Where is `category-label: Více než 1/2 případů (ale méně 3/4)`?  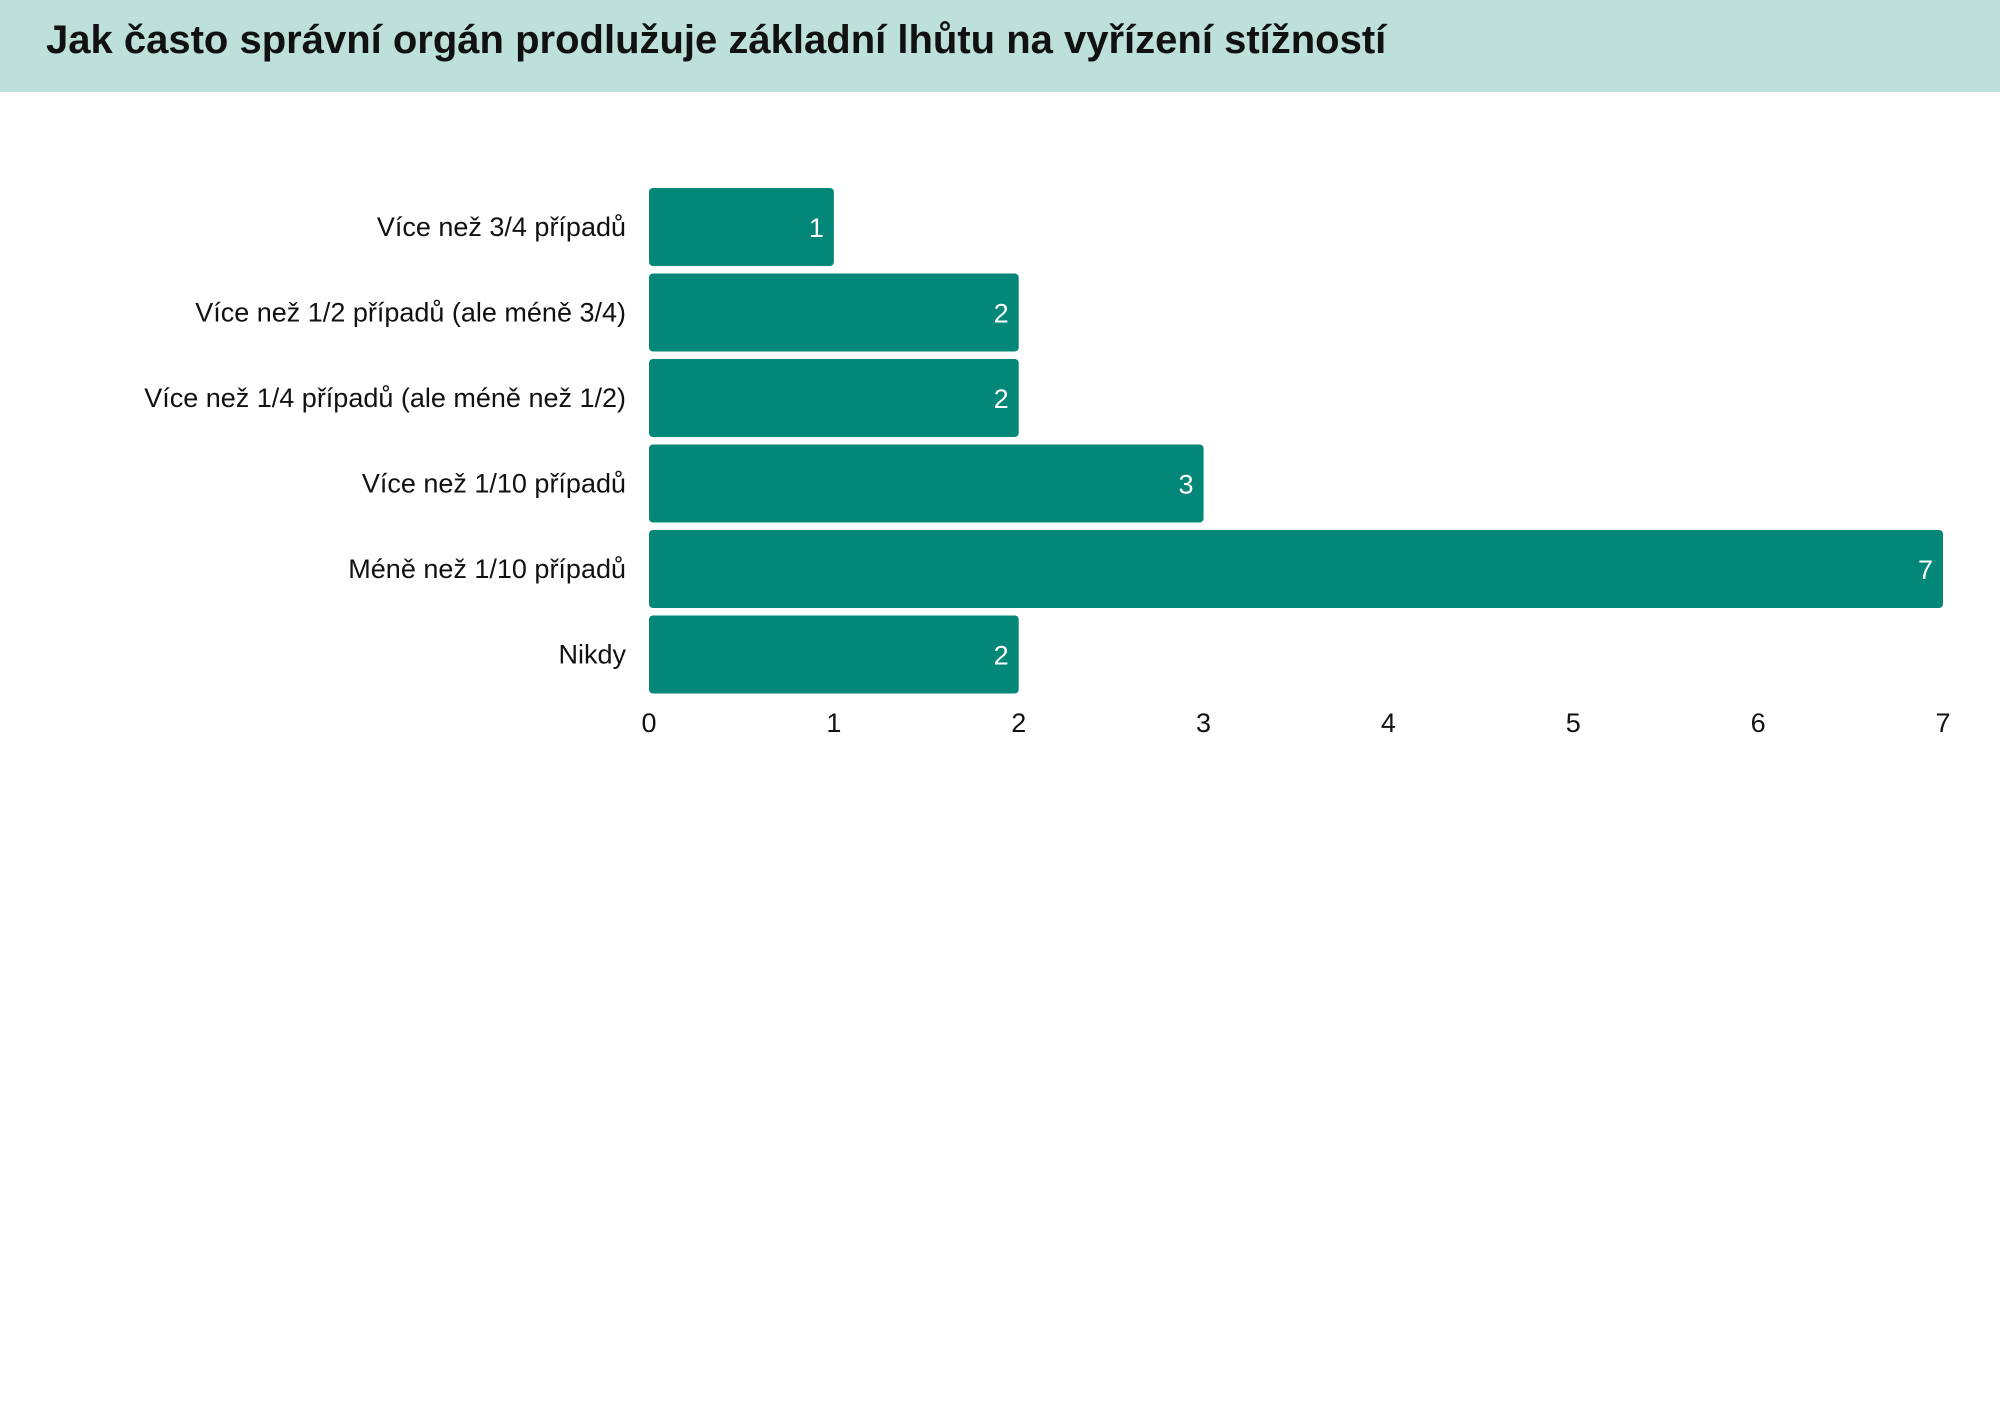 category-label: Více než 1/2 případů (ale méně 3/4) is located at coordinates (410, 313).